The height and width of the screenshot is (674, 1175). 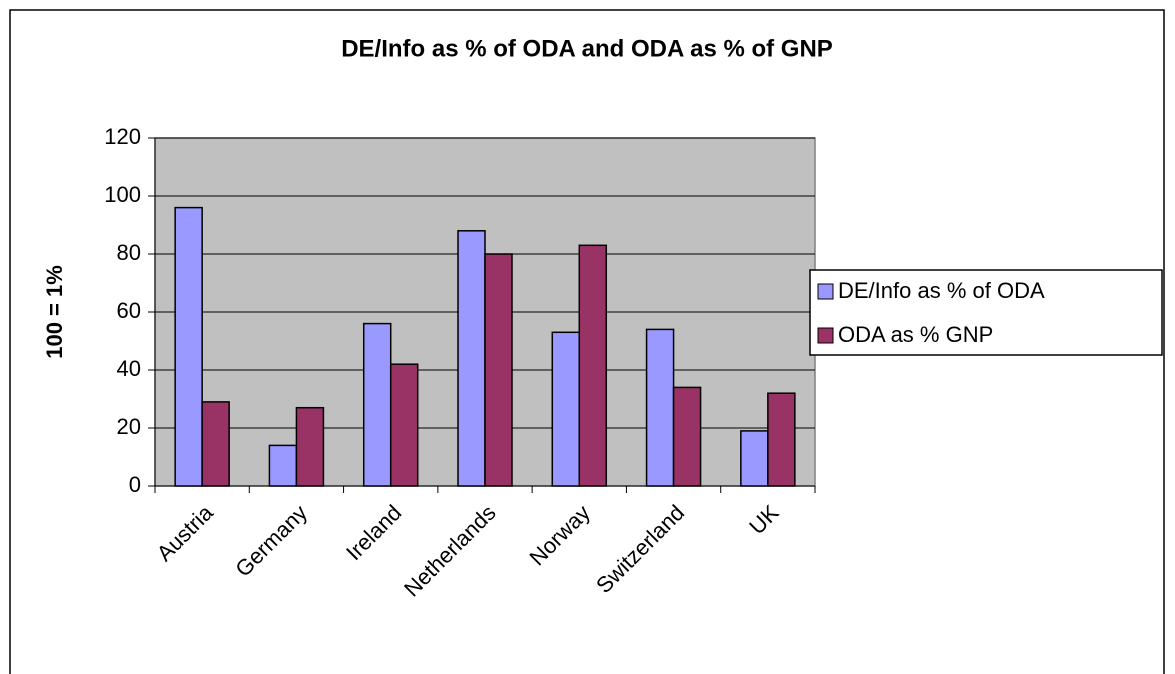 I want to click on y-tick-label: 40, so click(x=129, y=368).